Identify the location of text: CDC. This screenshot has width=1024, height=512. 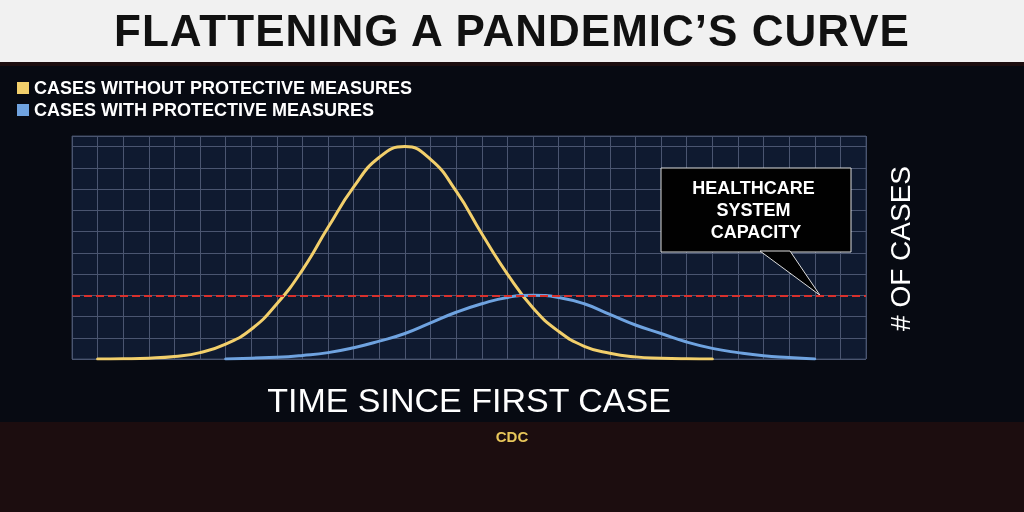
(512, 436).